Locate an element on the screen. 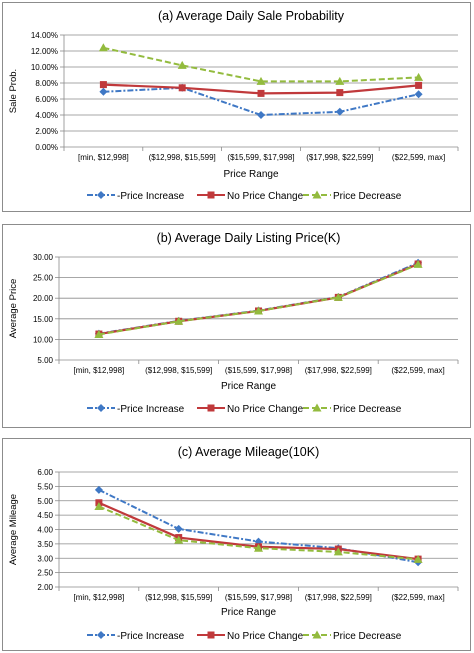  chart-title: (c) Average Mileage(10K) is located at coordinates (249, 452).